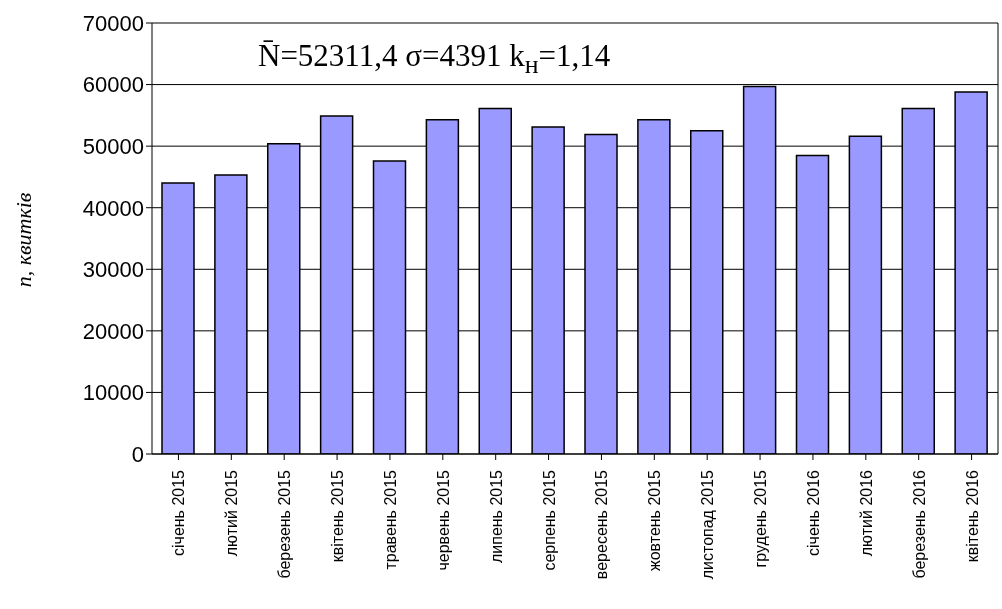  What do you see at coordinates (285, 524) in the screenshot?
I see `x-tick-label: березень 2015` at bounding box center [285, 524].